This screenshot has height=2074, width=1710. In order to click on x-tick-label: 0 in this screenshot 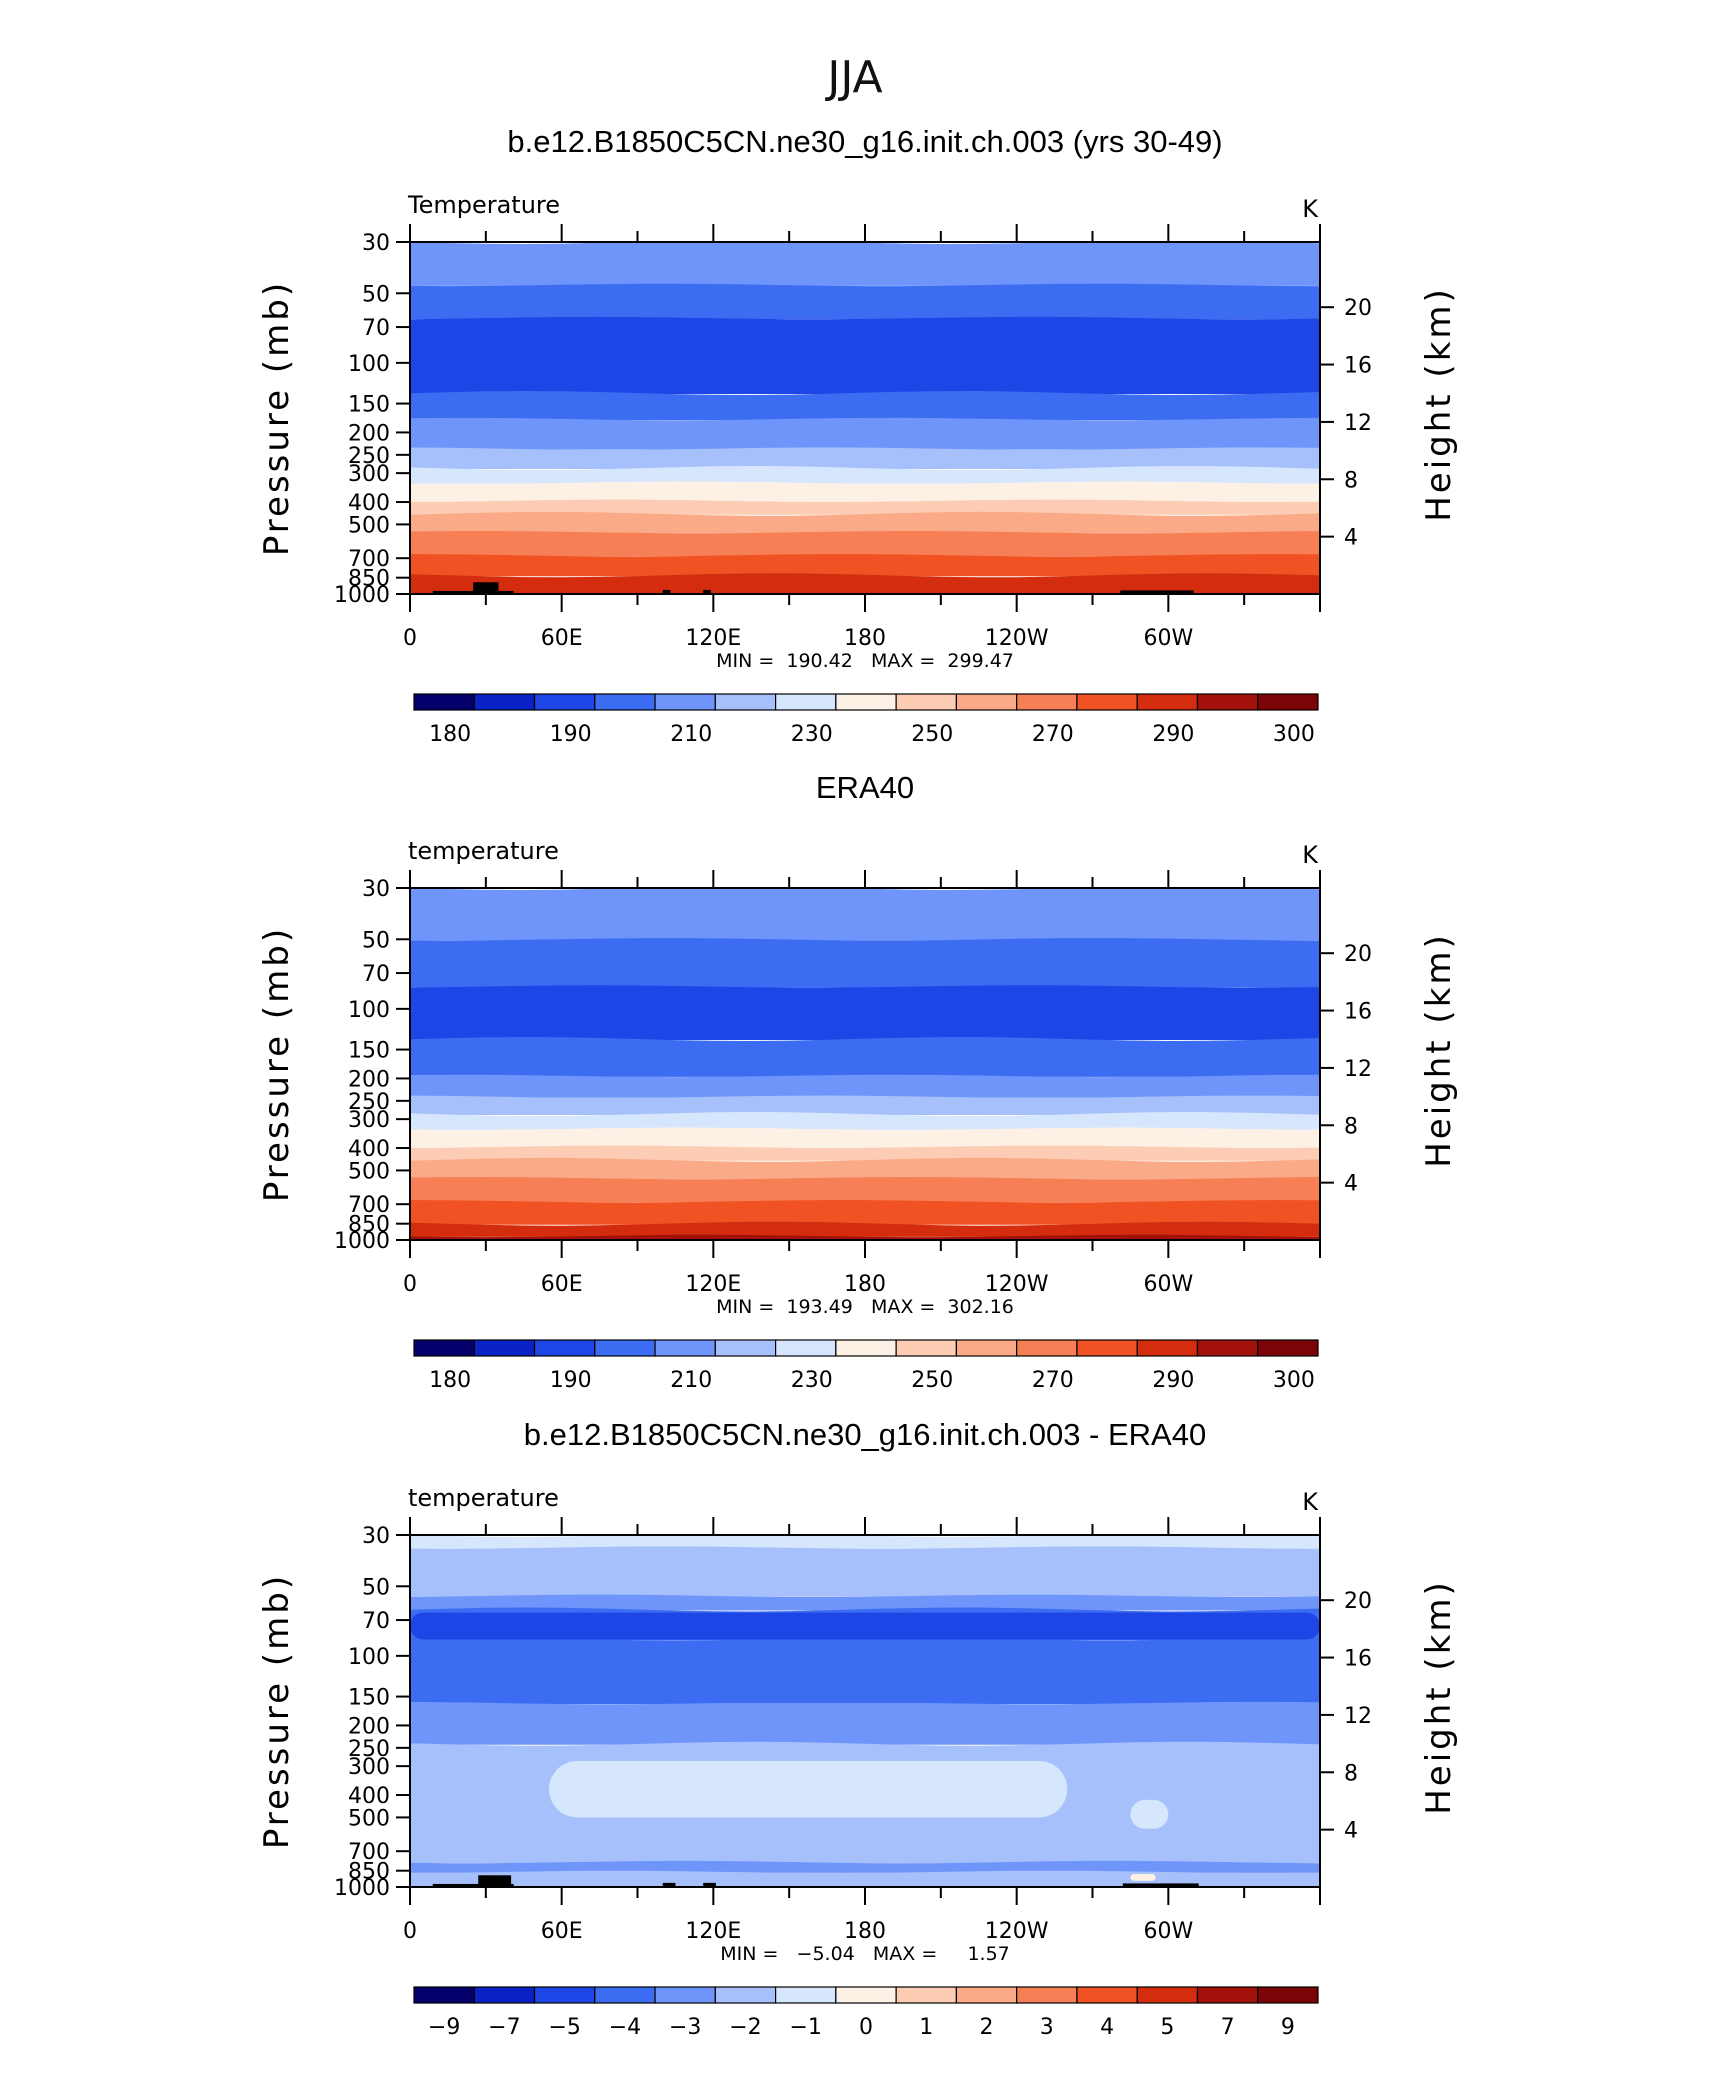, I will do `click(410, 1931)`.